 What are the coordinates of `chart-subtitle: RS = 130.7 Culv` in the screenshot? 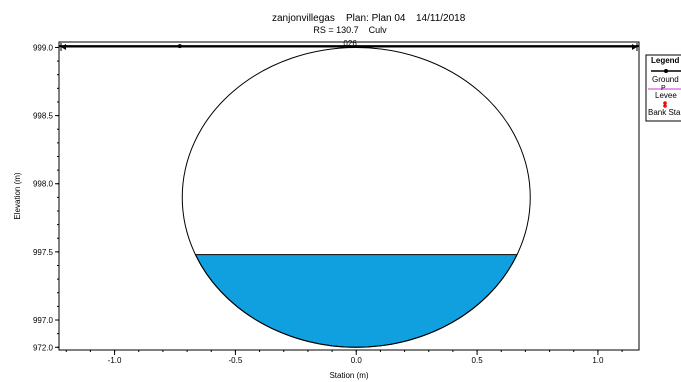 It's located at (350, 30).